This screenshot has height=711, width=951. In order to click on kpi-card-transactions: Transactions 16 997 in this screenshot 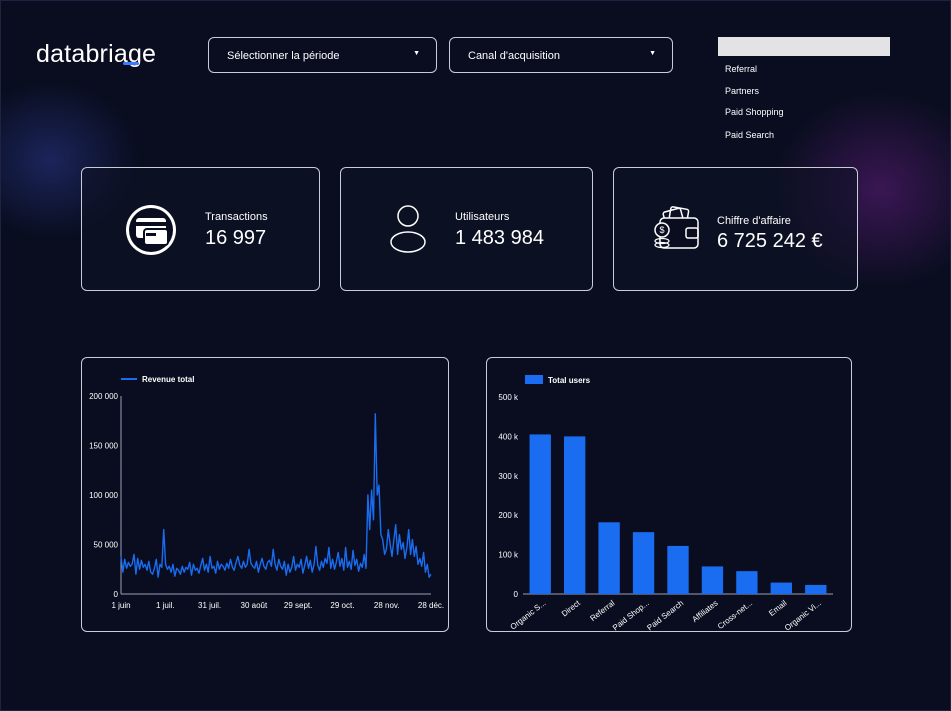, I will do `click(200, 229)`.